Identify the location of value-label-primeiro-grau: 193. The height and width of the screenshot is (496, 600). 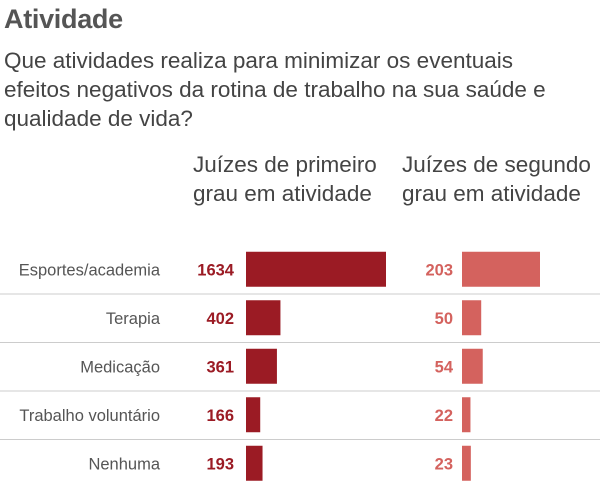
(220, 464).